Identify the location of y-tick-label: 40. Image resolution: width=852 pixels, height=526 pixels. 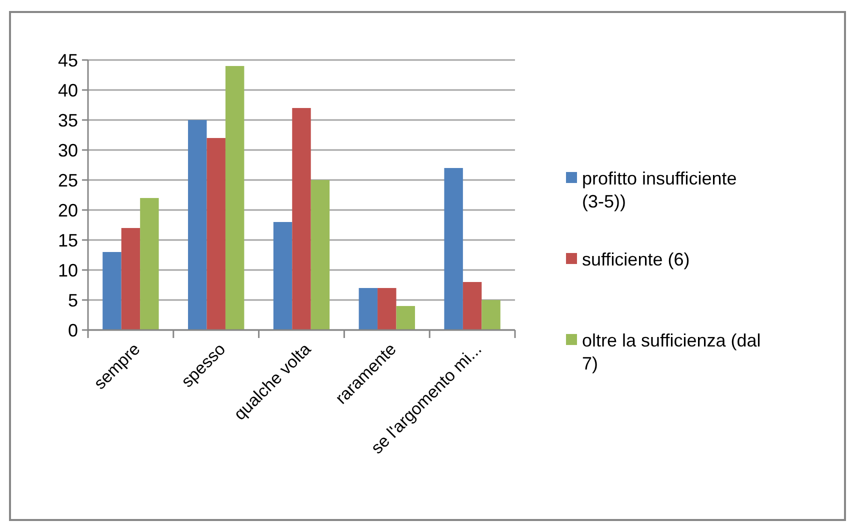
(68, 90).